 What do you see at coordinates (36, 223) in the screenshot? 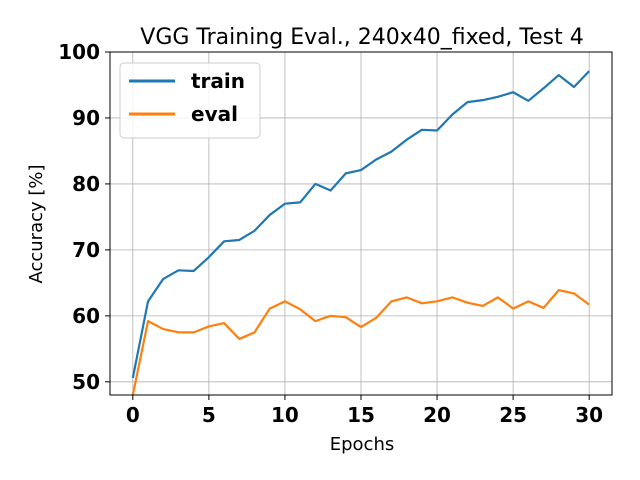
I see `y-axis-label: Accuracy [%]` at bounding box center [36, 223].